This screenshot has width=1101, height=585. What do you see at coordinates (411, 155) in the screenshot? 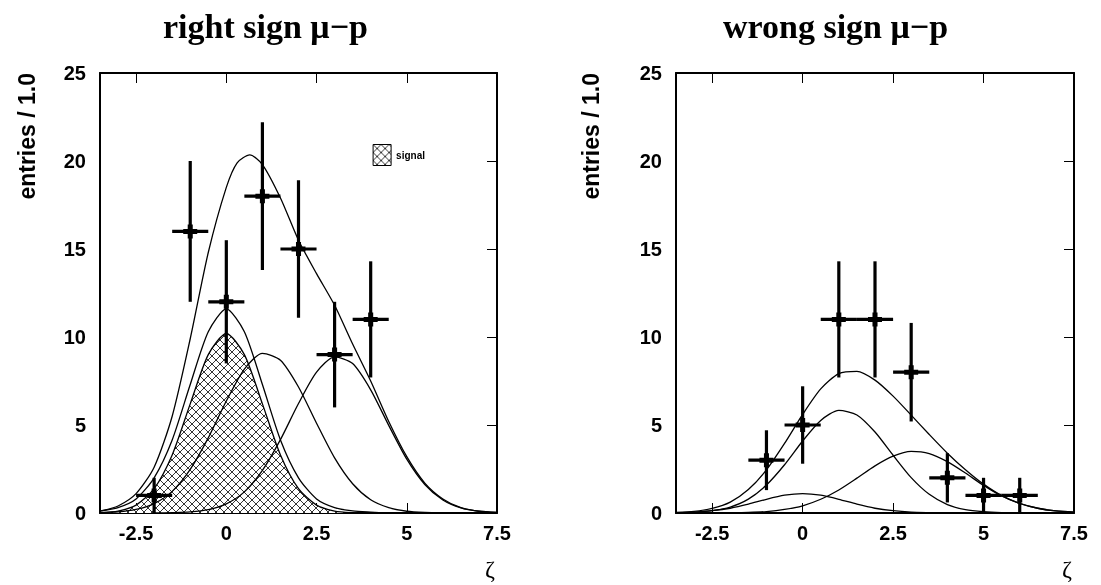
I see `legend-label: signal` at bounding box center [411, 155].